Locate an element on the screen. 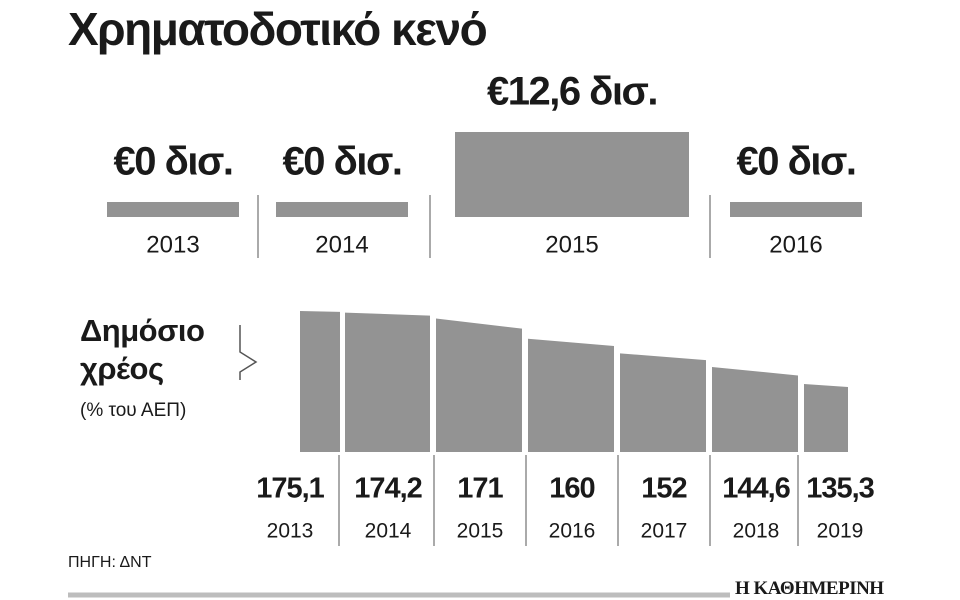 The image size is (960, 600). value-label: 160 is located at coordinates (571, 489).